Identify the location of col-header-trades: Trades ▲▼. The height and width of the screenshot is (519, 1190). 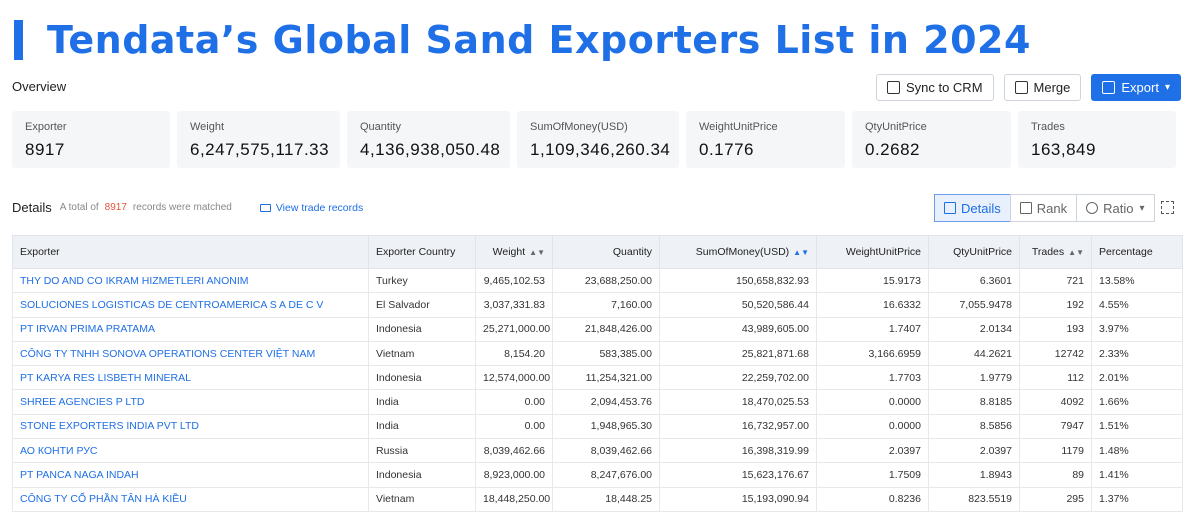
(1055, 252).